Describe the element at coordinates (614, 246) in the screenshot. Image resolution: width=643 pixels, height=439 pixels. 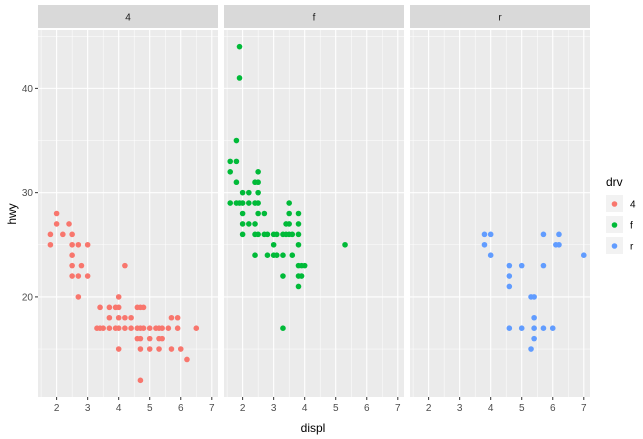
I see `legend-key-r` at that location.